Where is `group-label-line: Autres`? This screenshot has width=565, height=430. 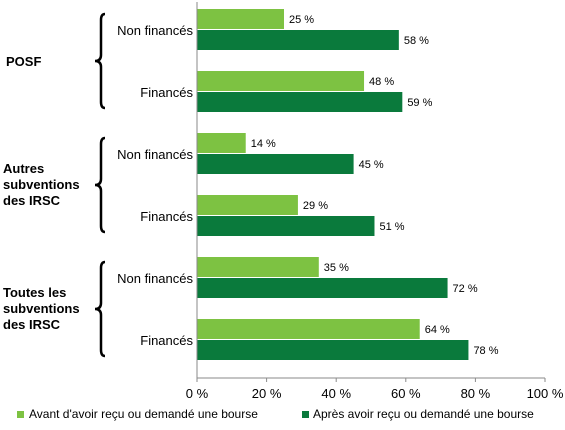
group-label-line: Autres is located at coordinates (23, 168).